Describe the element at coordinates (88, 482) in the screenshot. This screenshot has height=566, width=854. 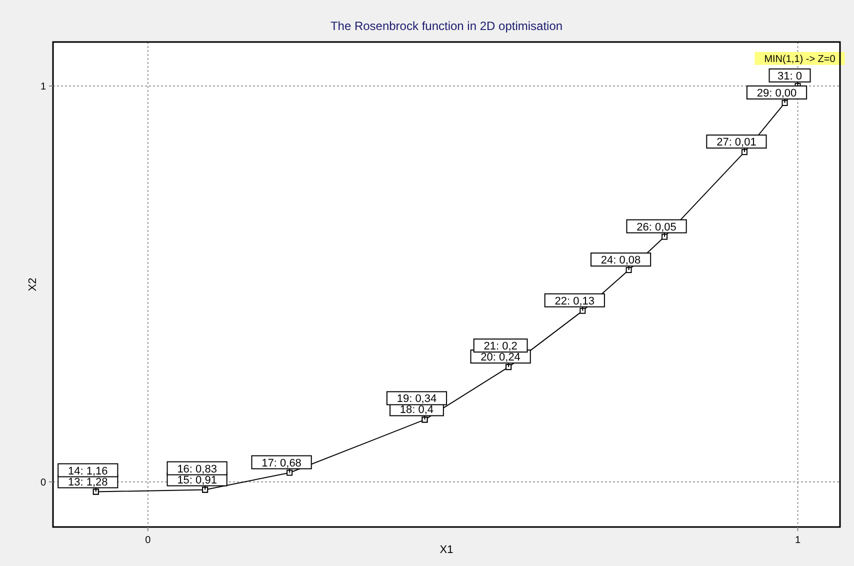
I see `data-label: 13: 1,28` at that location.